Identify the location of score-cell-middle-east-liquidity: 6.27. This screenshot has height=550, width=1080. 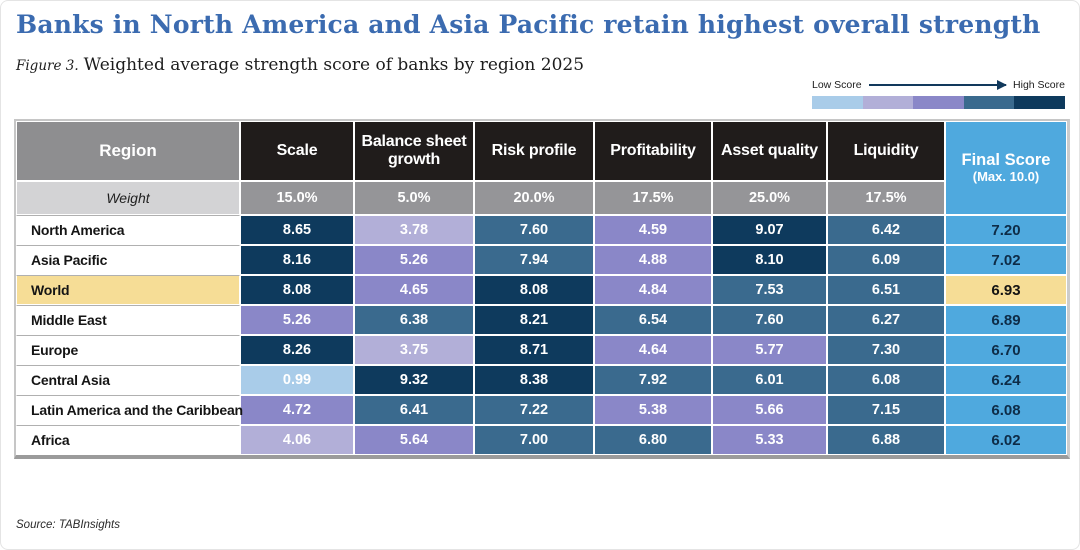
(886, 320).